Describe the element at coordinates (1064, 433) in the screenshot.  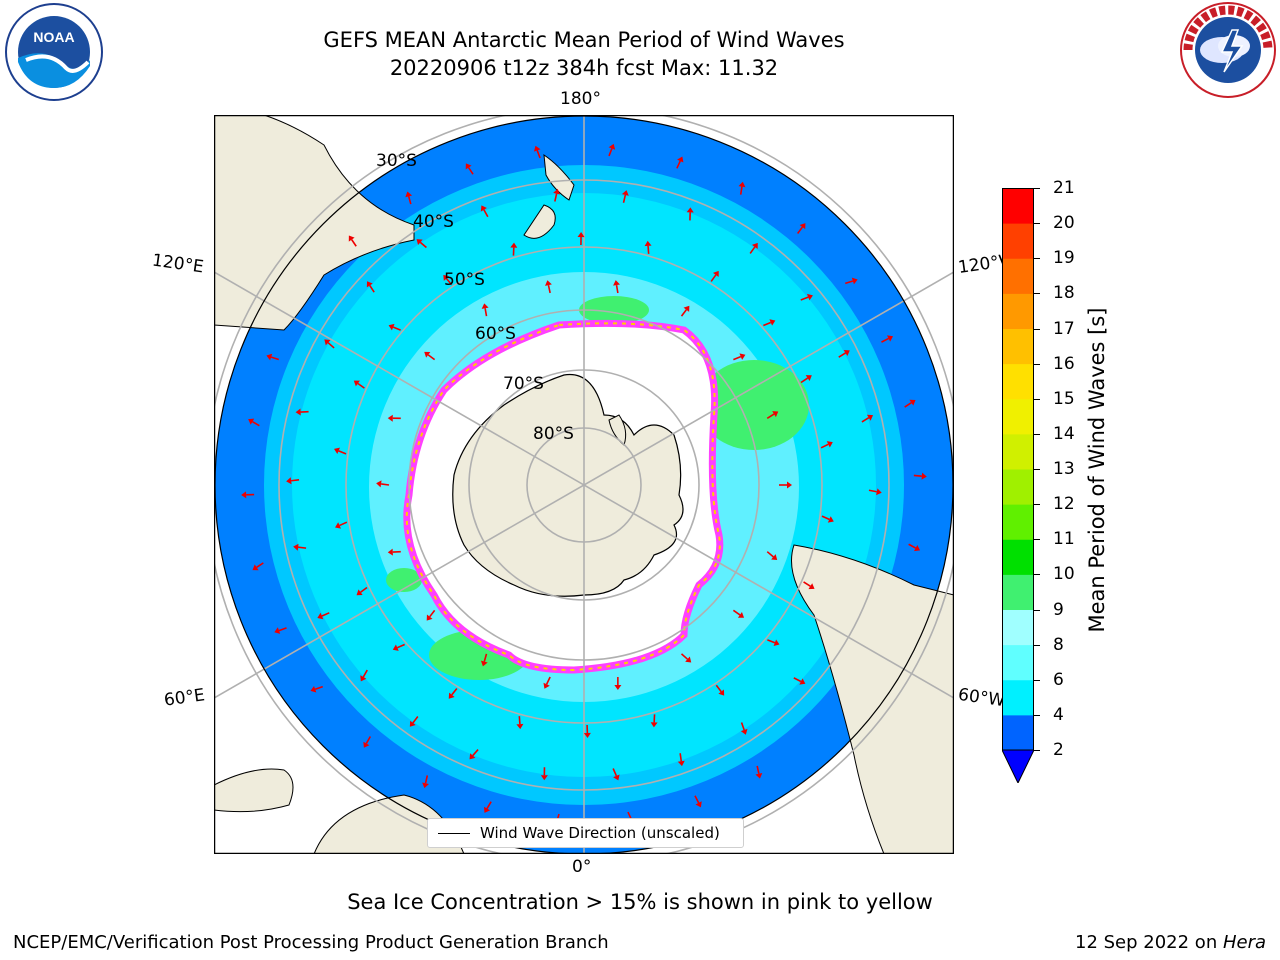
I see `colorbar-tick-label: 14` at that location.